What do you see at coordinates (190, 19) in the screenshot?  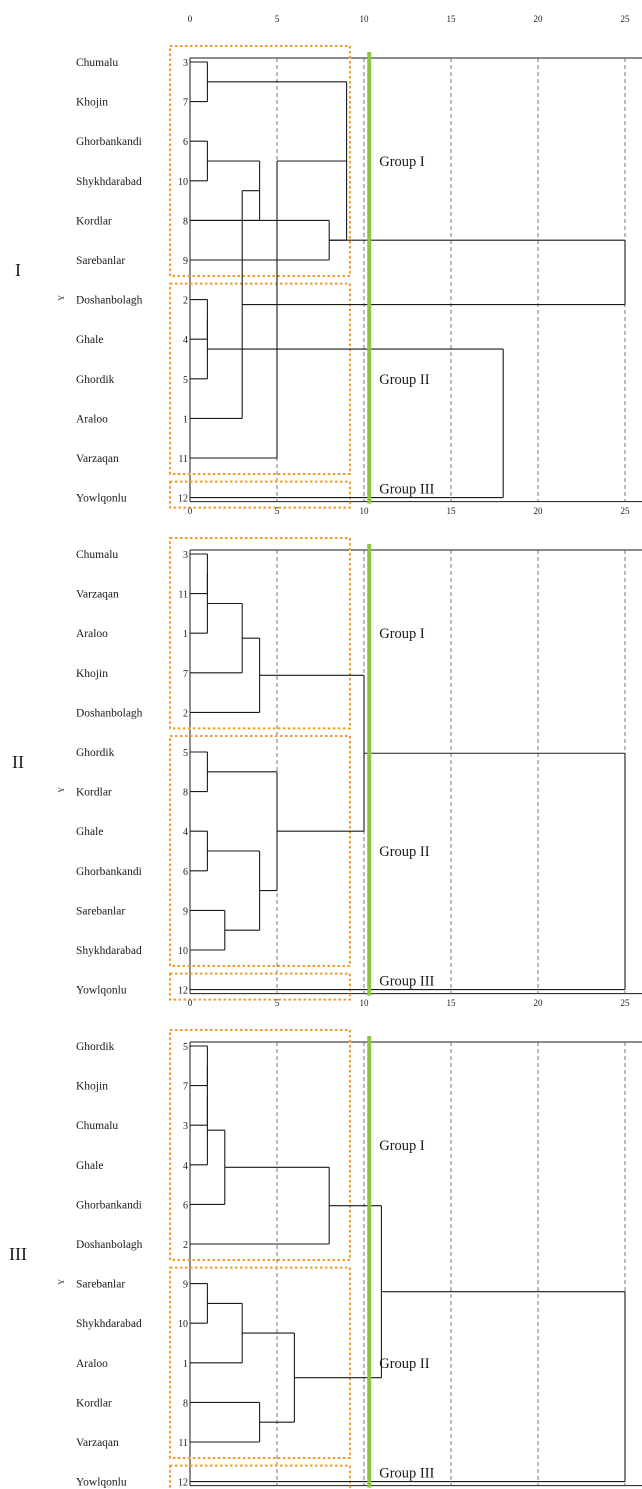 I see `axis-tick-label: 0` at bounding box center [190, 19].